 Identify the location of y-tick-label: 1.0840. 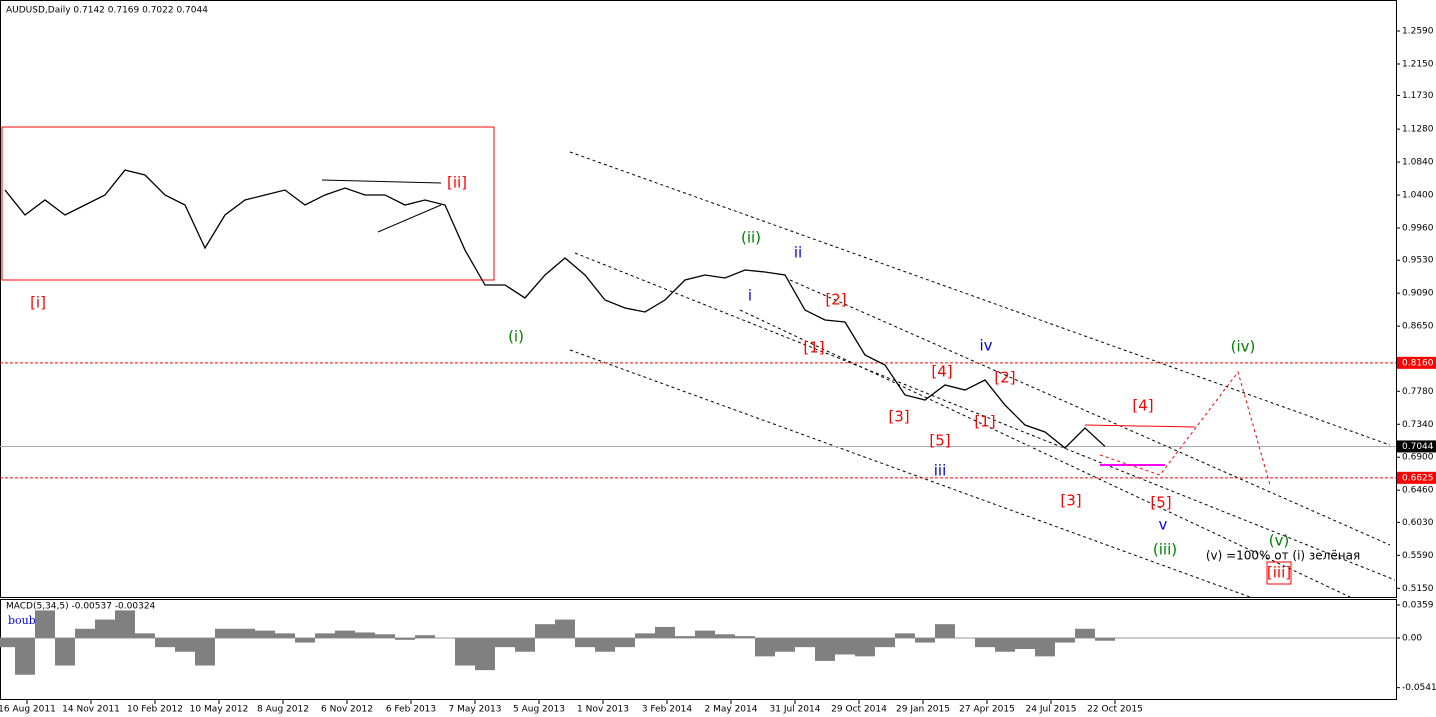
(1418, 163).